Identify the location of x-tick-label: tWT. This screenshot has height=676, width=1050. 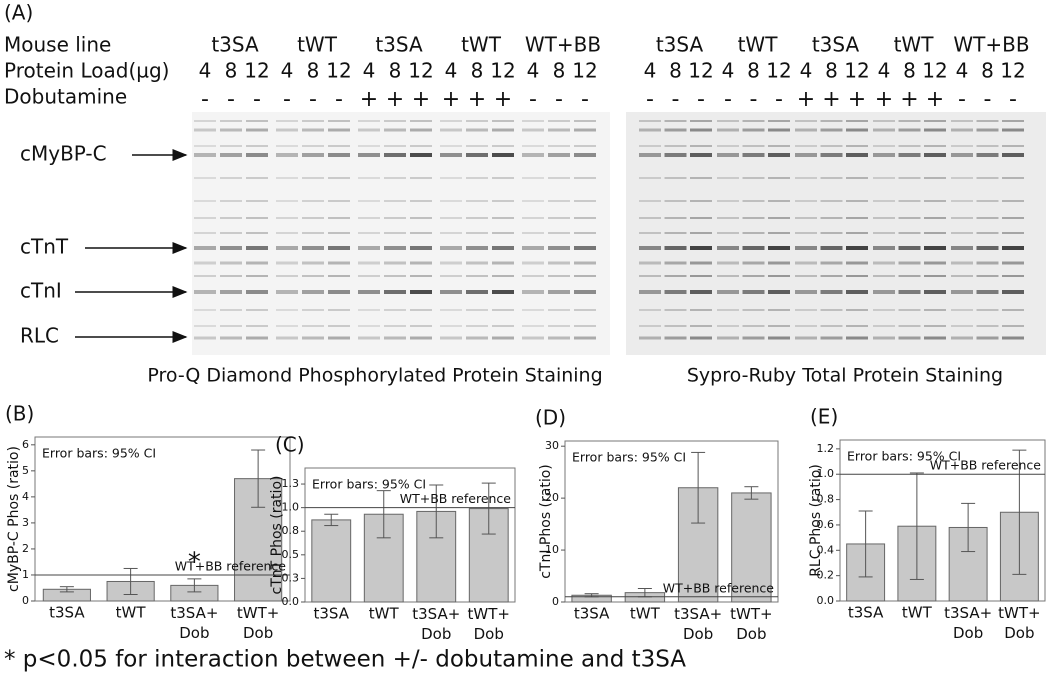
(384, 614).